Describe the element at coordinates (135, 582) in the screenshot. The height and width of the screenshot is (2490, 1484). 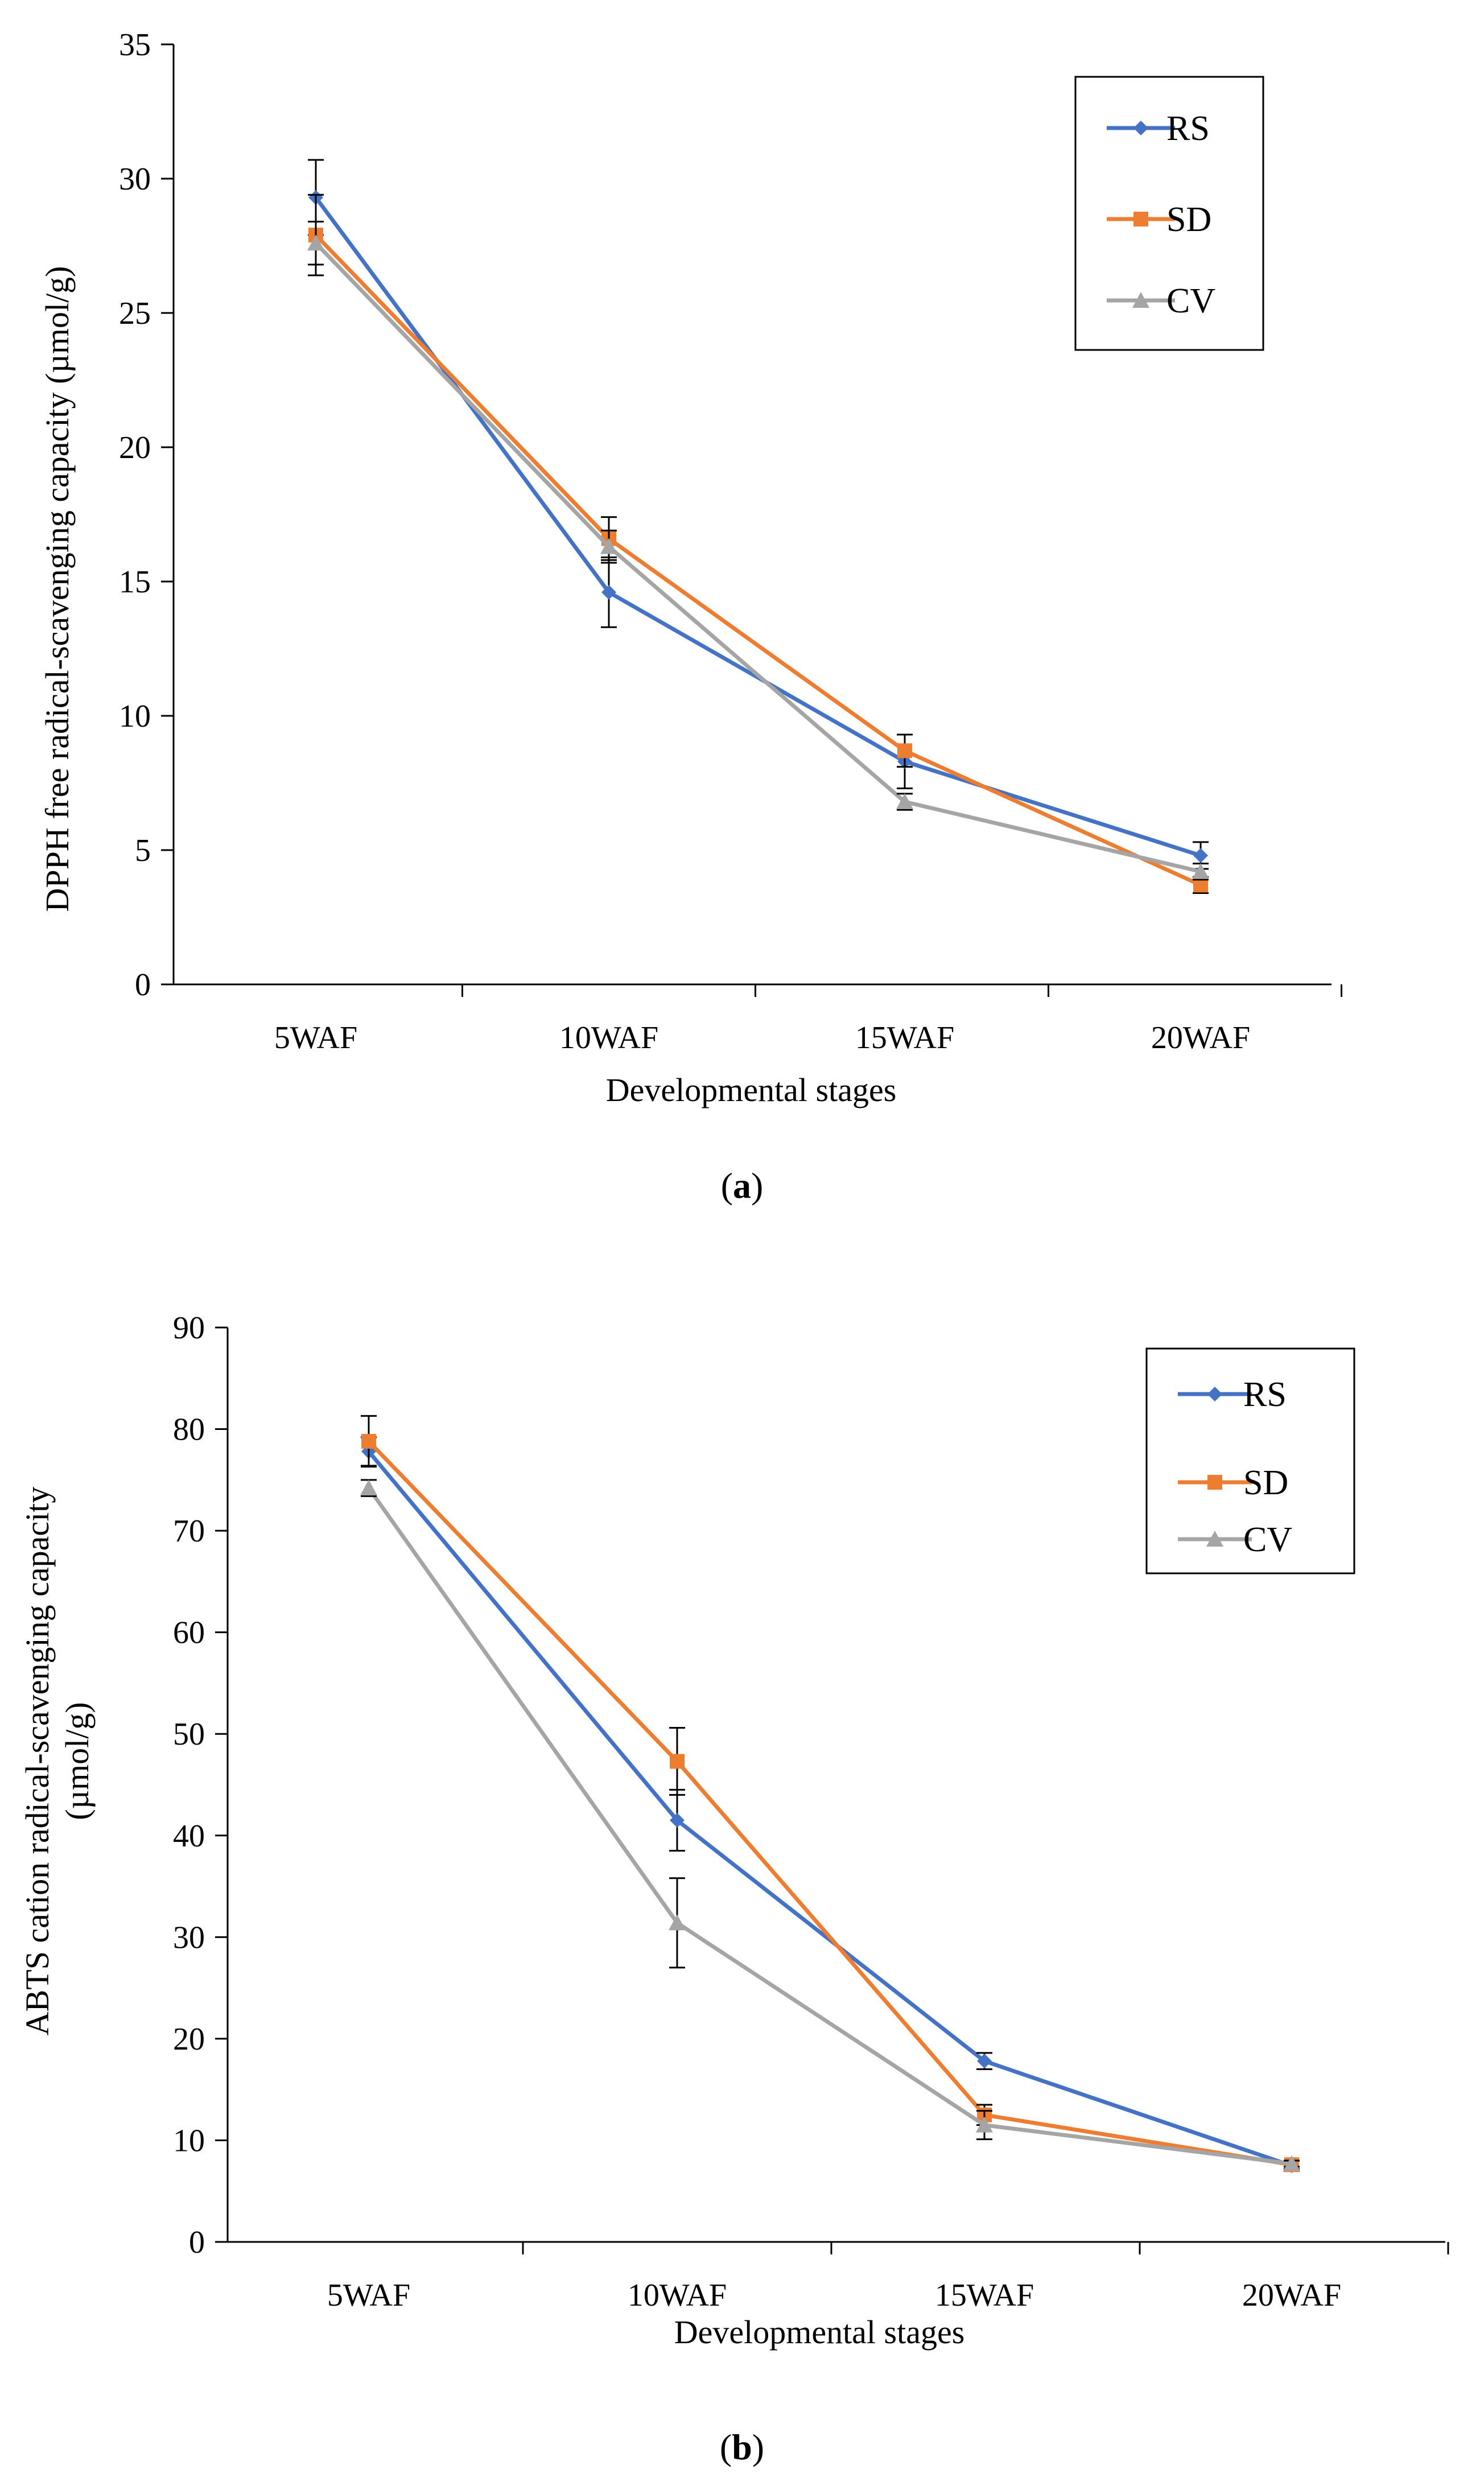
I see `y-tick-label: 15` at that location.